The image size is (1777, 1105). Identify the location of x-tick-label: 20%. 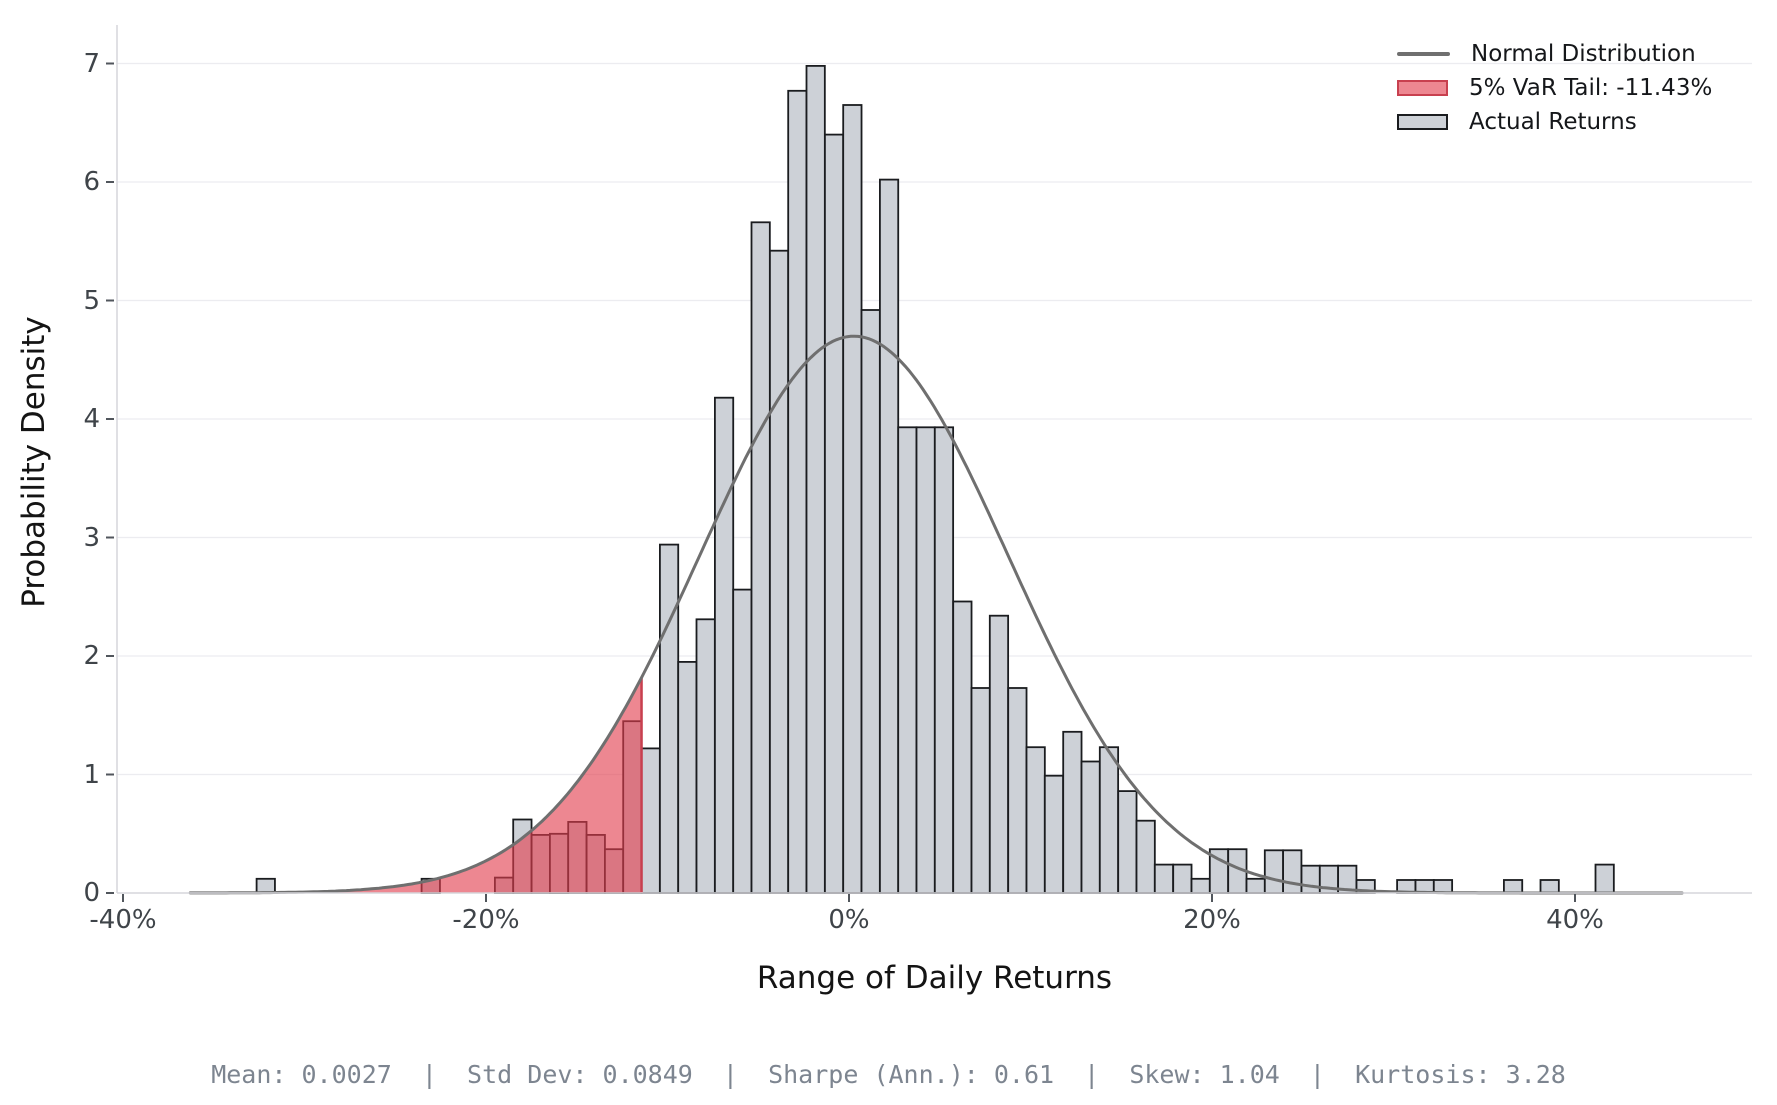
(1212, 920).